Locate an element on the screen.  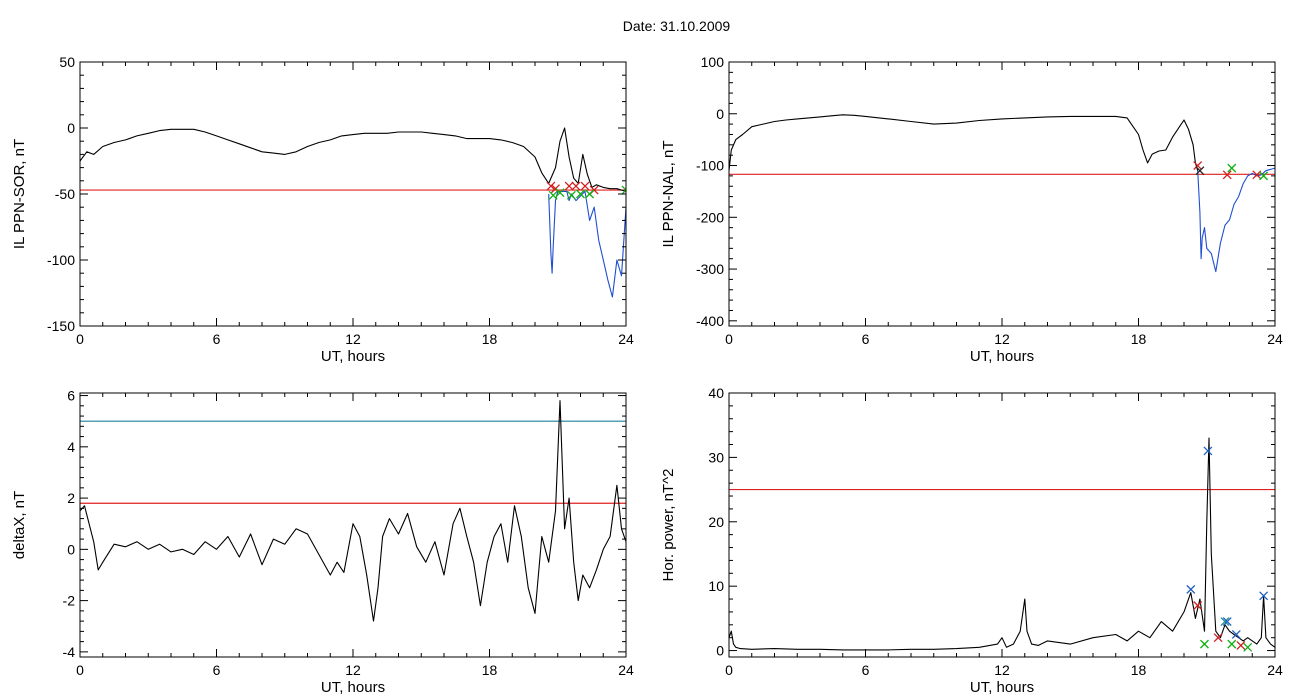
y-axis-label: IL PPN-SOR, nT is located at coordinates (19, 194).